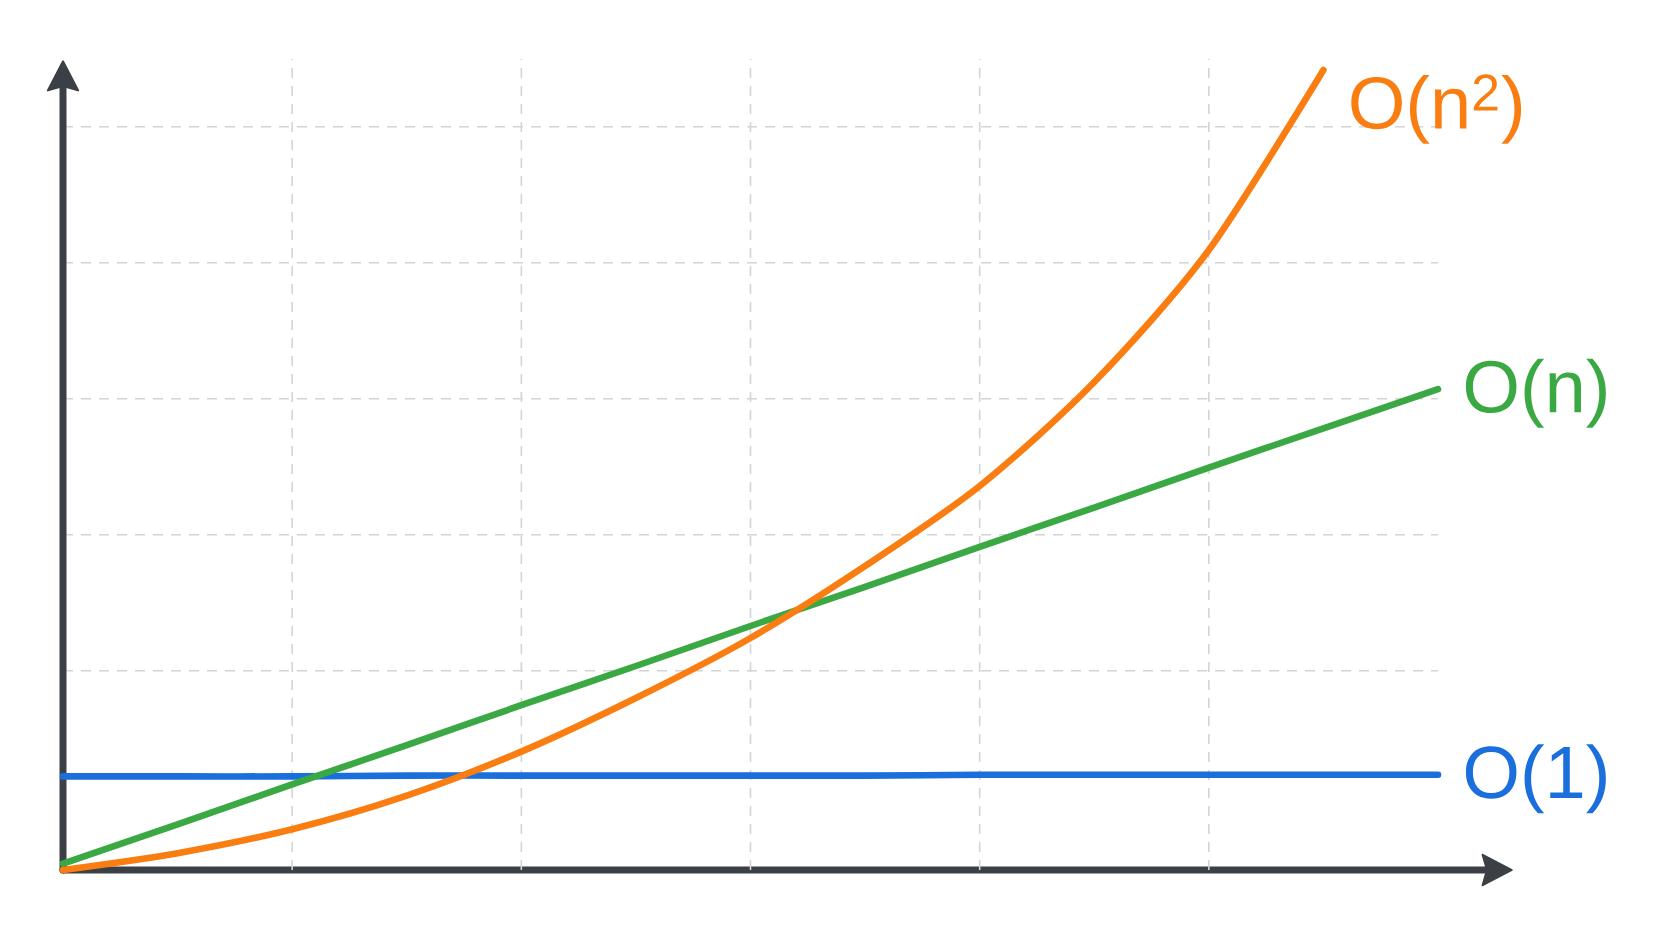 The height and width of the screenshot is (941, 1672). I want to click on series-label: O(n), so click(1535, 393).